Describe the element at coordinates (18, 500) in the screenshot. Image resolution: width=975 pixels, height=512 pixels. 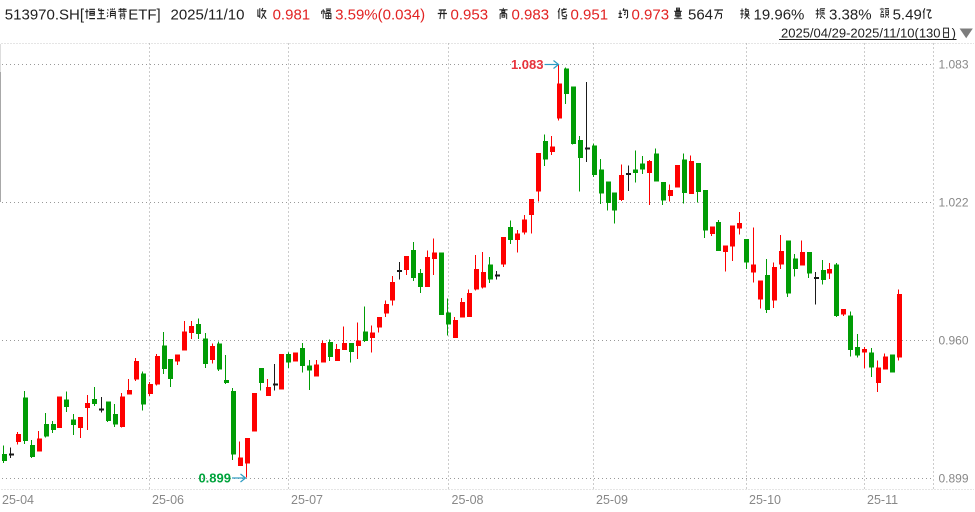
I see `svg-text: 25-04` at that location.